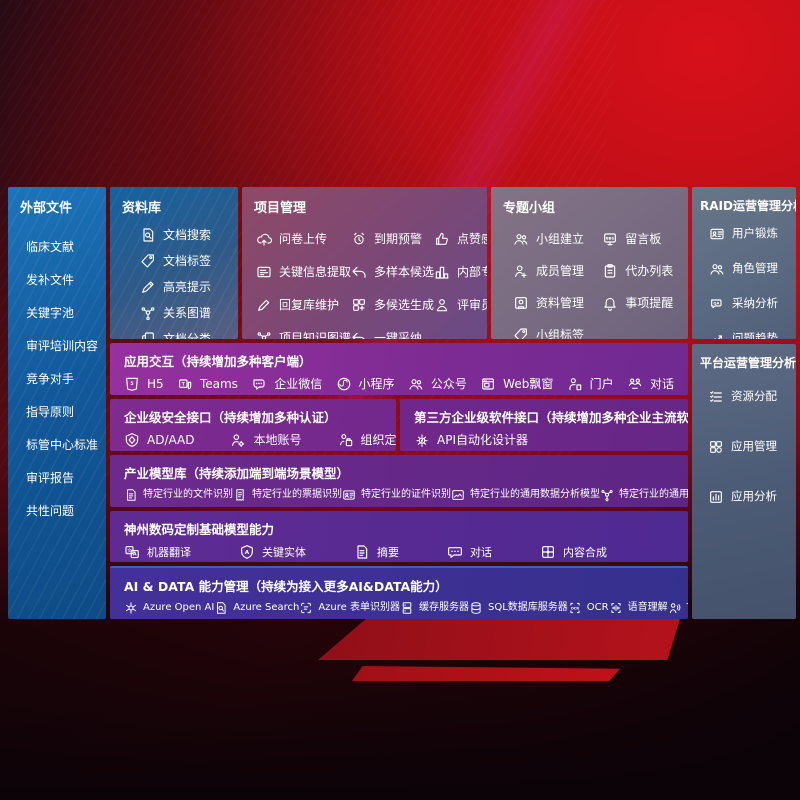 The height and width of the screenshot is (800, 800). Describe the element at coordinates (376, 384) in the screenshot. I see `item-label: 小程序` at that location.